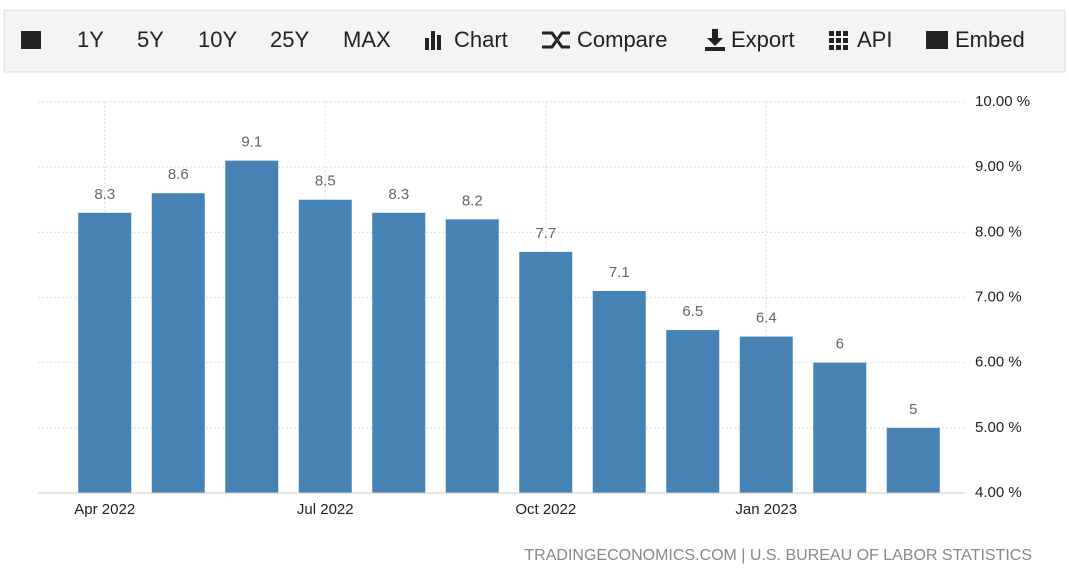 This screenshot has height=577, width=1069. What do you see at coordinates (990, 39) in the screenshot?
I see `toolbar-button: Embed` at bounding box center [990, 39].